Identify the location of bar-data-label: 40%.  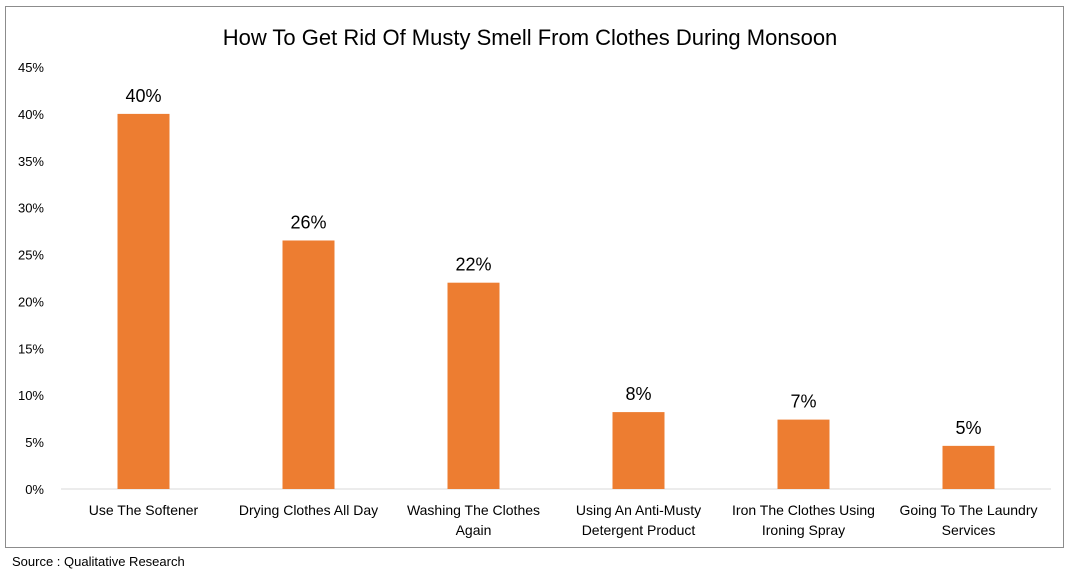
(143, 96).